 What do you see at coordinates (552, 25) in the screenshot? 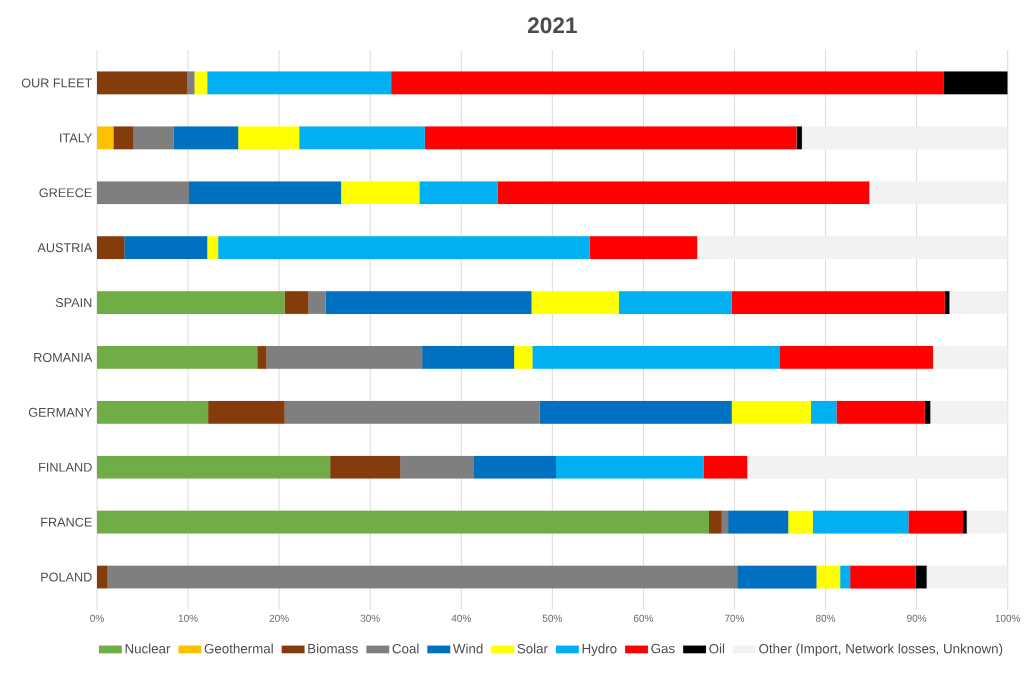
I see `chart-title: 2021` at bounding box center [552, 25].